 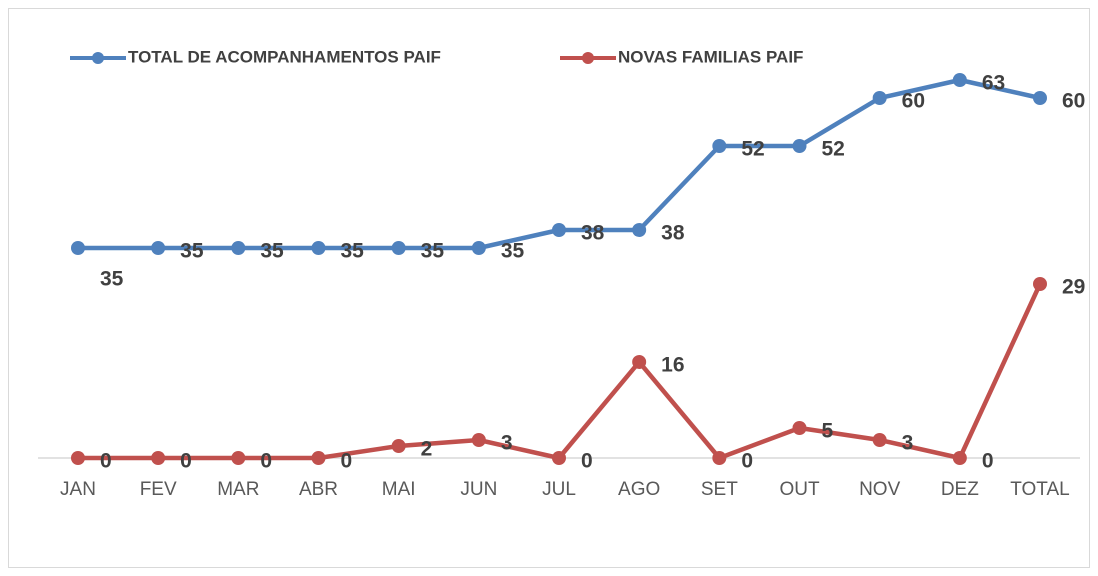 What do you see at coordinates (993, 83) in the screenshot?
I see `data-label: 63` at bounding box center [993, 83].